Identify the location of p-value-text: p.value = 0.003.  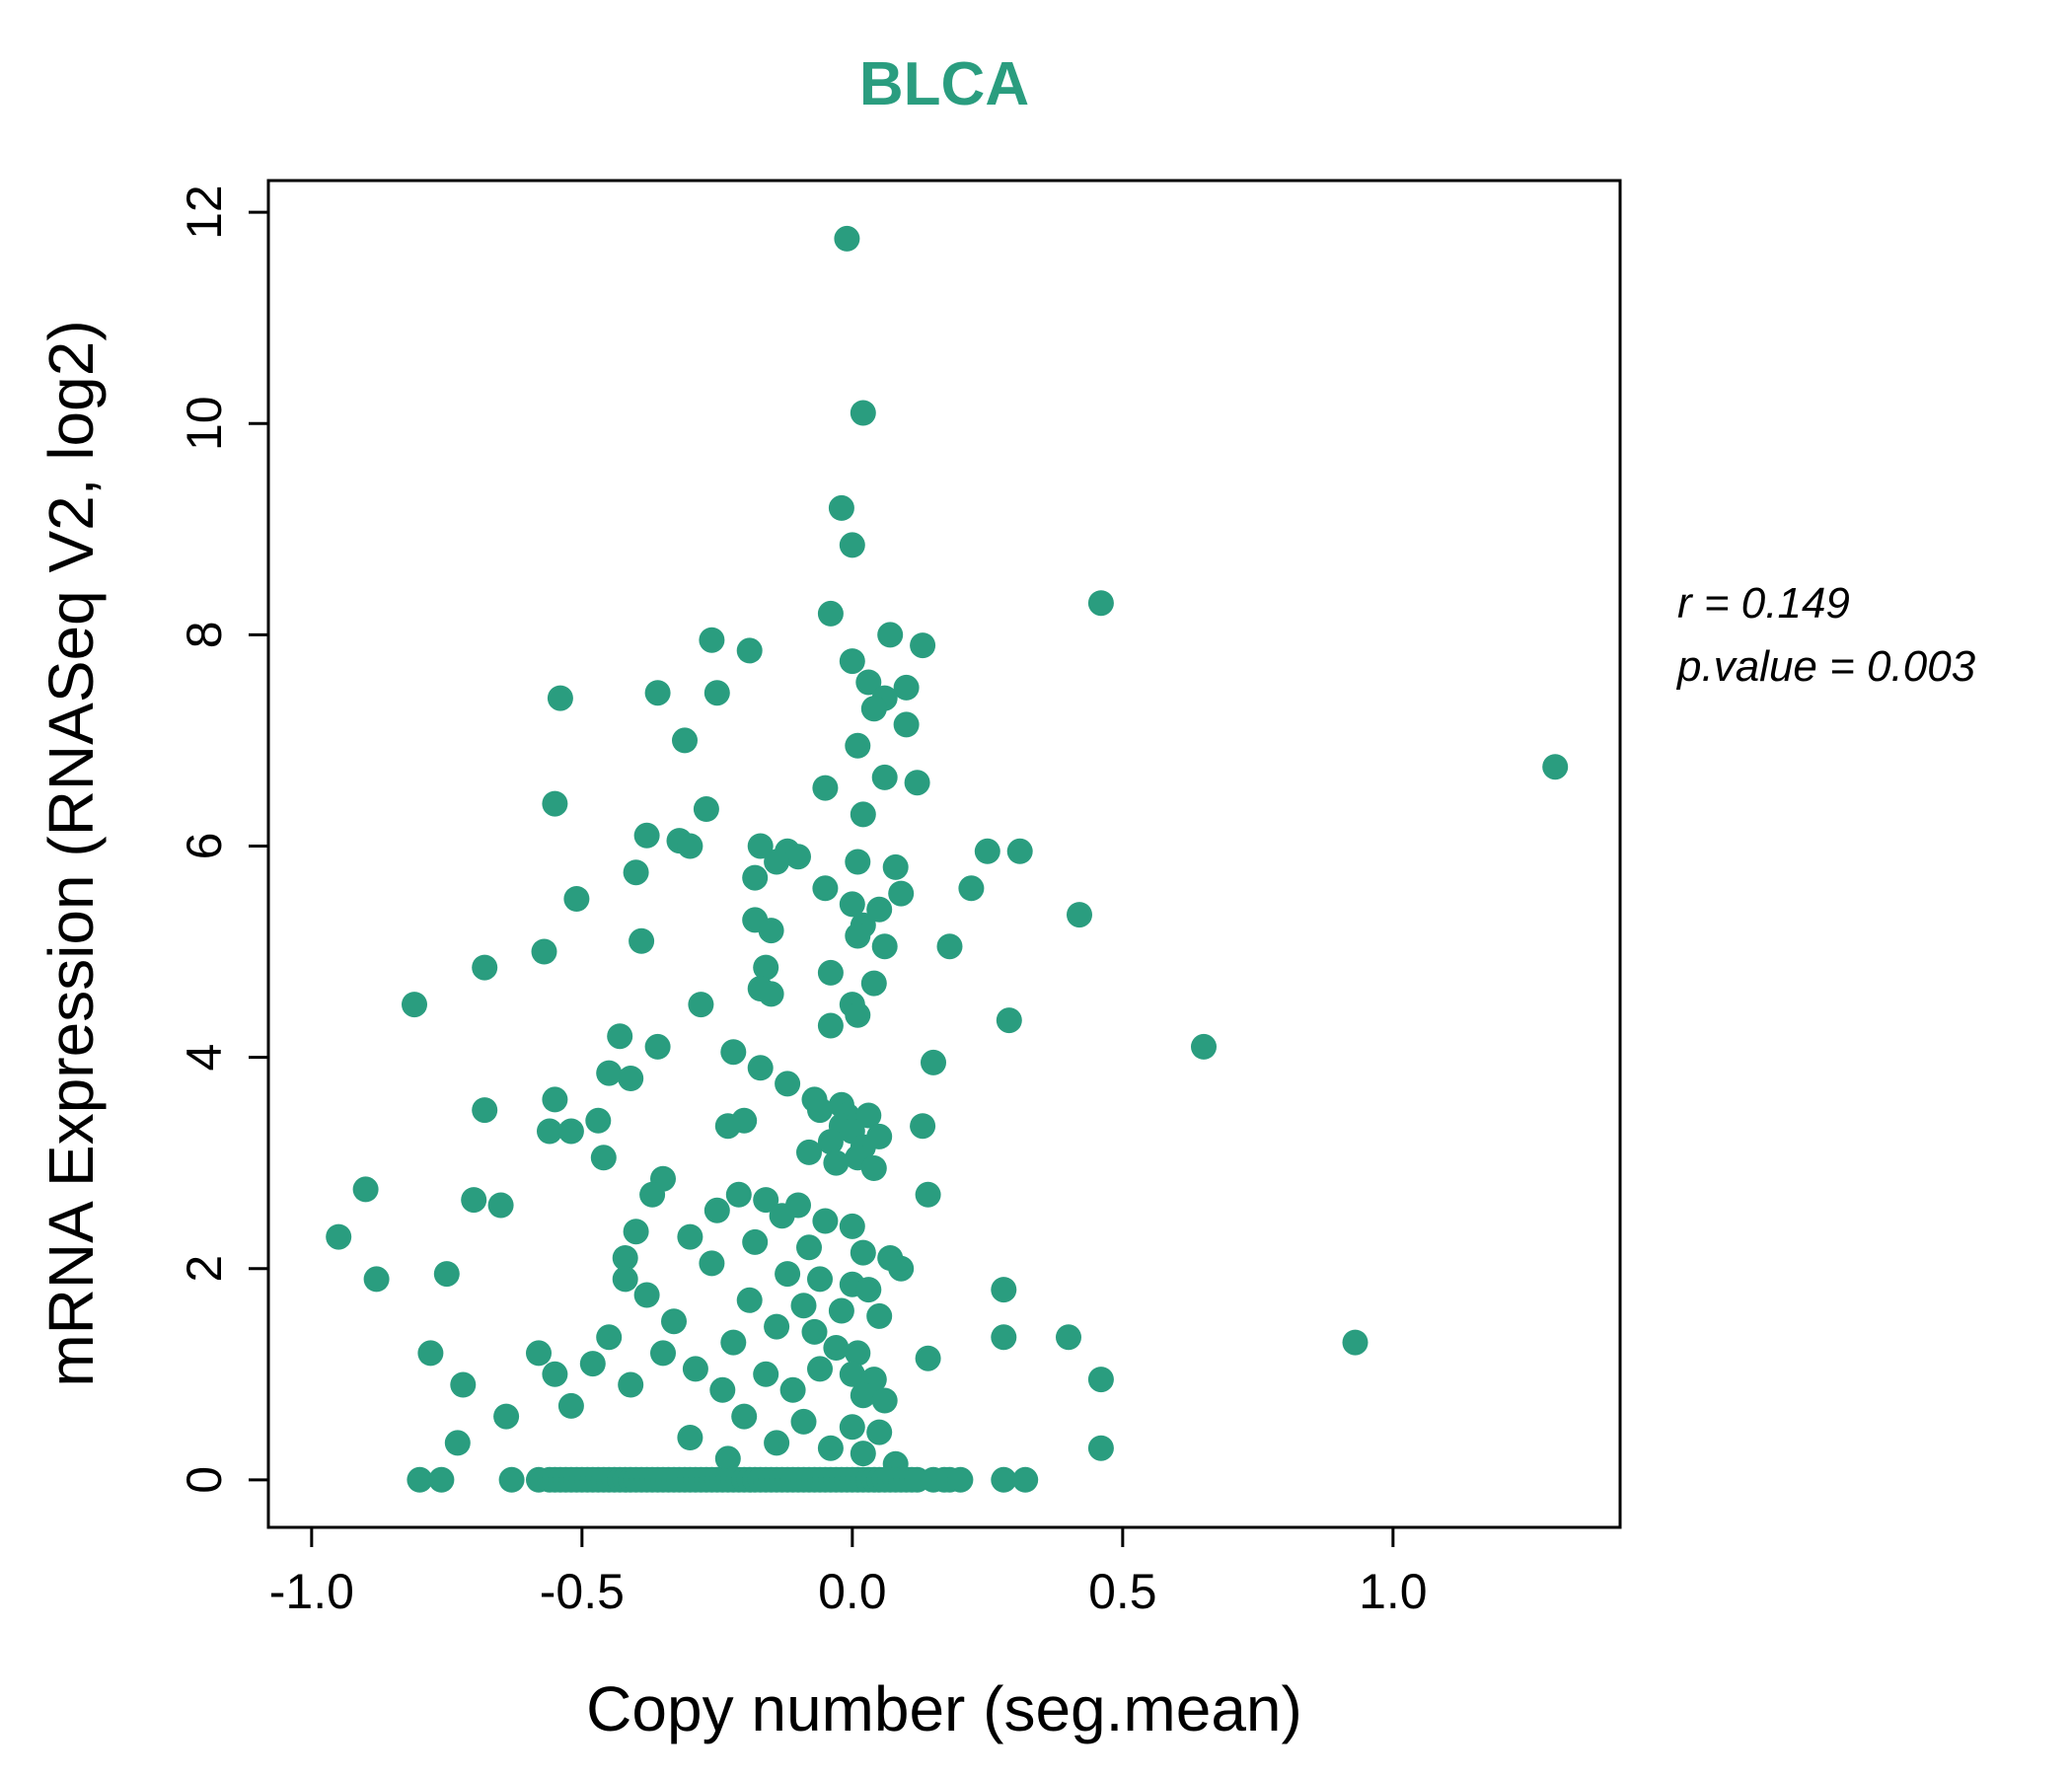
(1827, 666).